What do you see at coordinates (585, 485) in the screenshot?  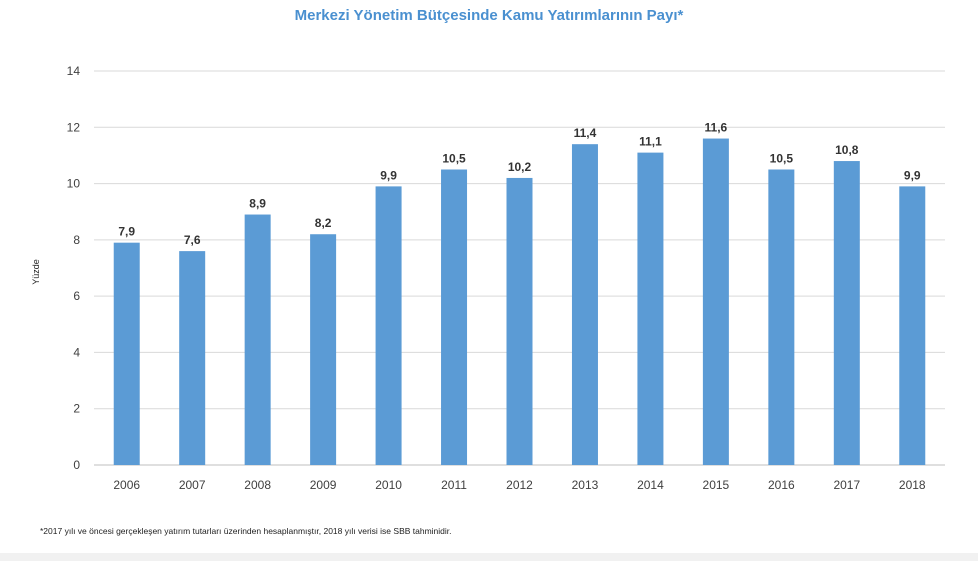 I see `x-tick-label-2013: 2013` at bounding box center [585, 485].